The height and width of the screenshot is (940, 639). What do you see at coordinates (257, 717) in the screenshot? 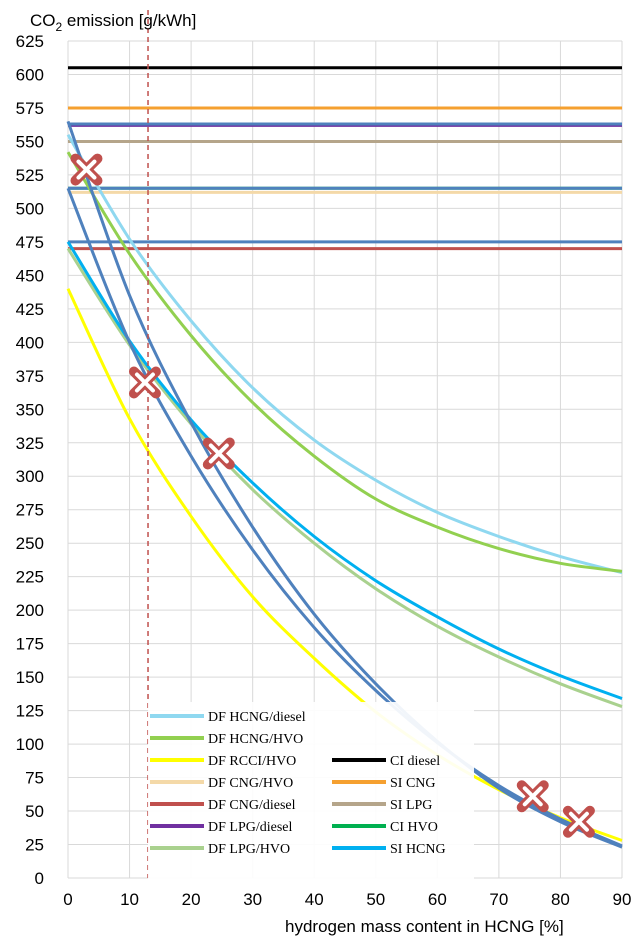
I see `legend-label: DF HCNG/diesel` at bounding box center [257, 717].